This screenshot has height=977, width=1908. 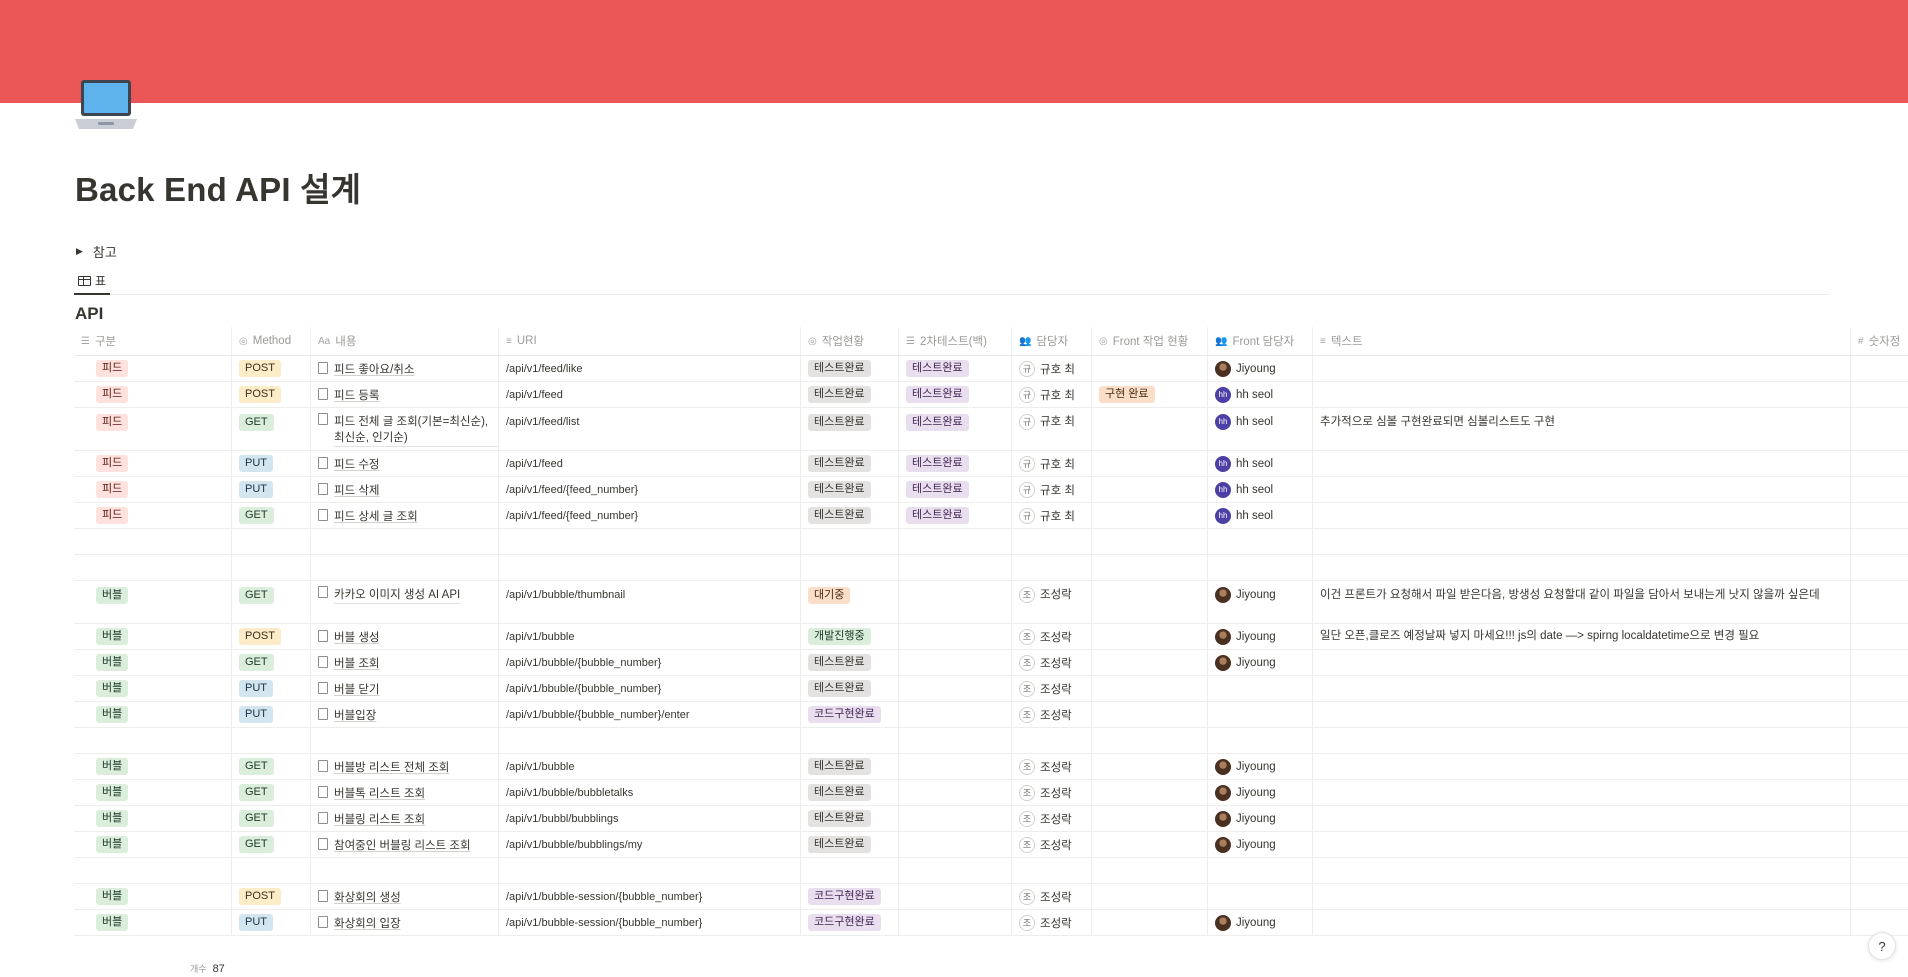 What do you see at coordinates (416, 430) in the screenshot?
I see `row-title: 피드 전체 글 조회(기본=최신순),최신순, 인기순)` at bounding box center [416, 430].